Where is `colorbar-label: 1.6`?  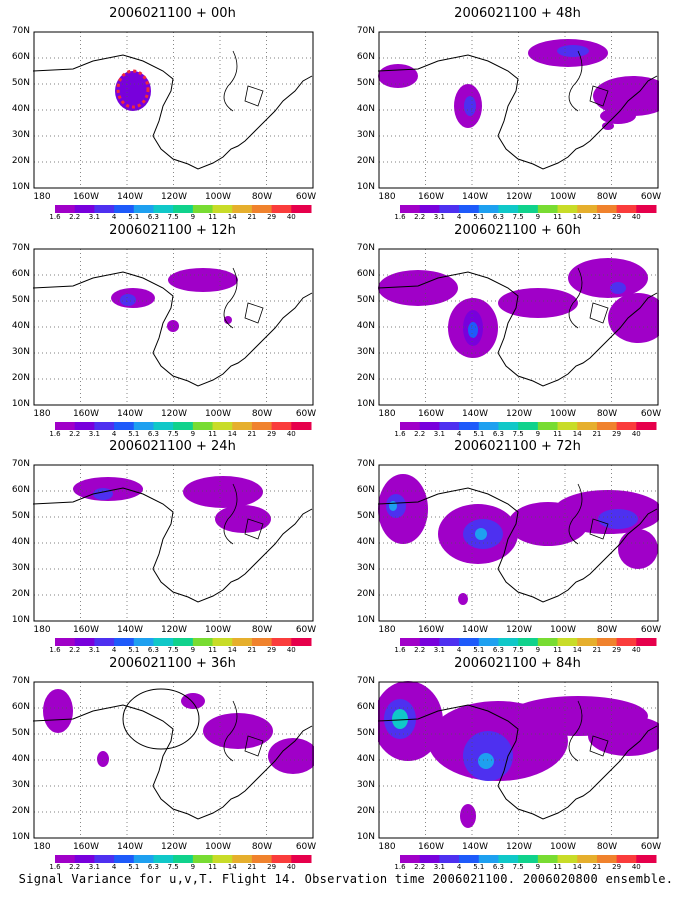 colorbar-label: 1.6 is located at coordinates (55, 867).